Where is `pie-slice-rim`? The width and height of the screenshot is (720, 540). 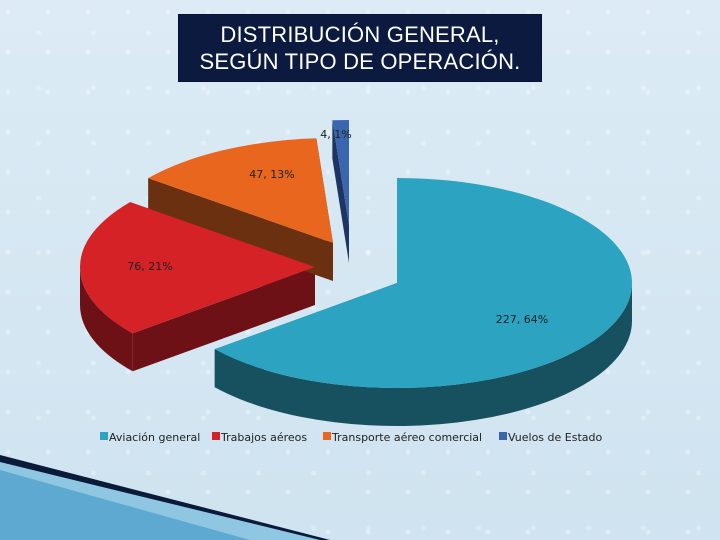 pie-slice-rim is located at coordinates (106, 319).